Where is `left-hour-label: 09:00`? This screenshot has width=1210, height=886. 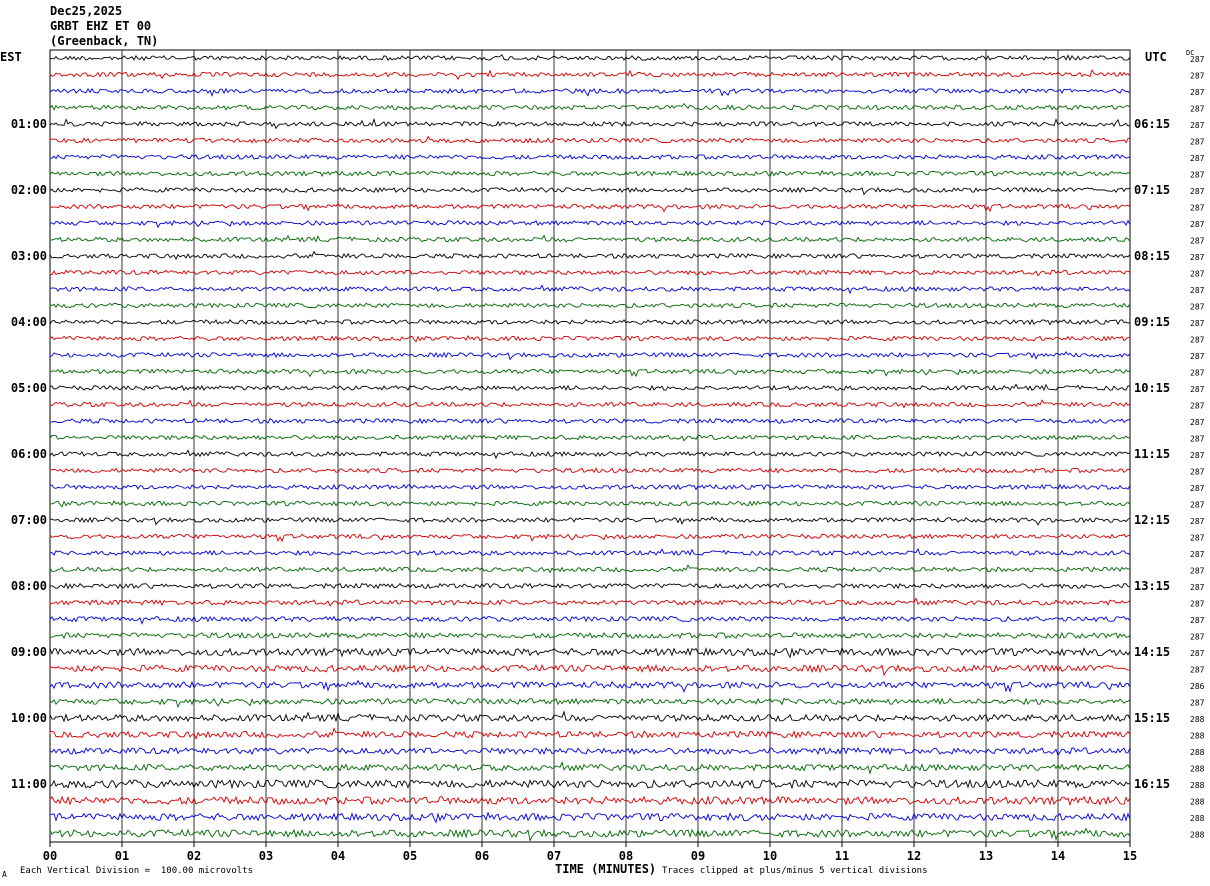
left-hour-label: 09:00 is located at coordinates (29, 652).